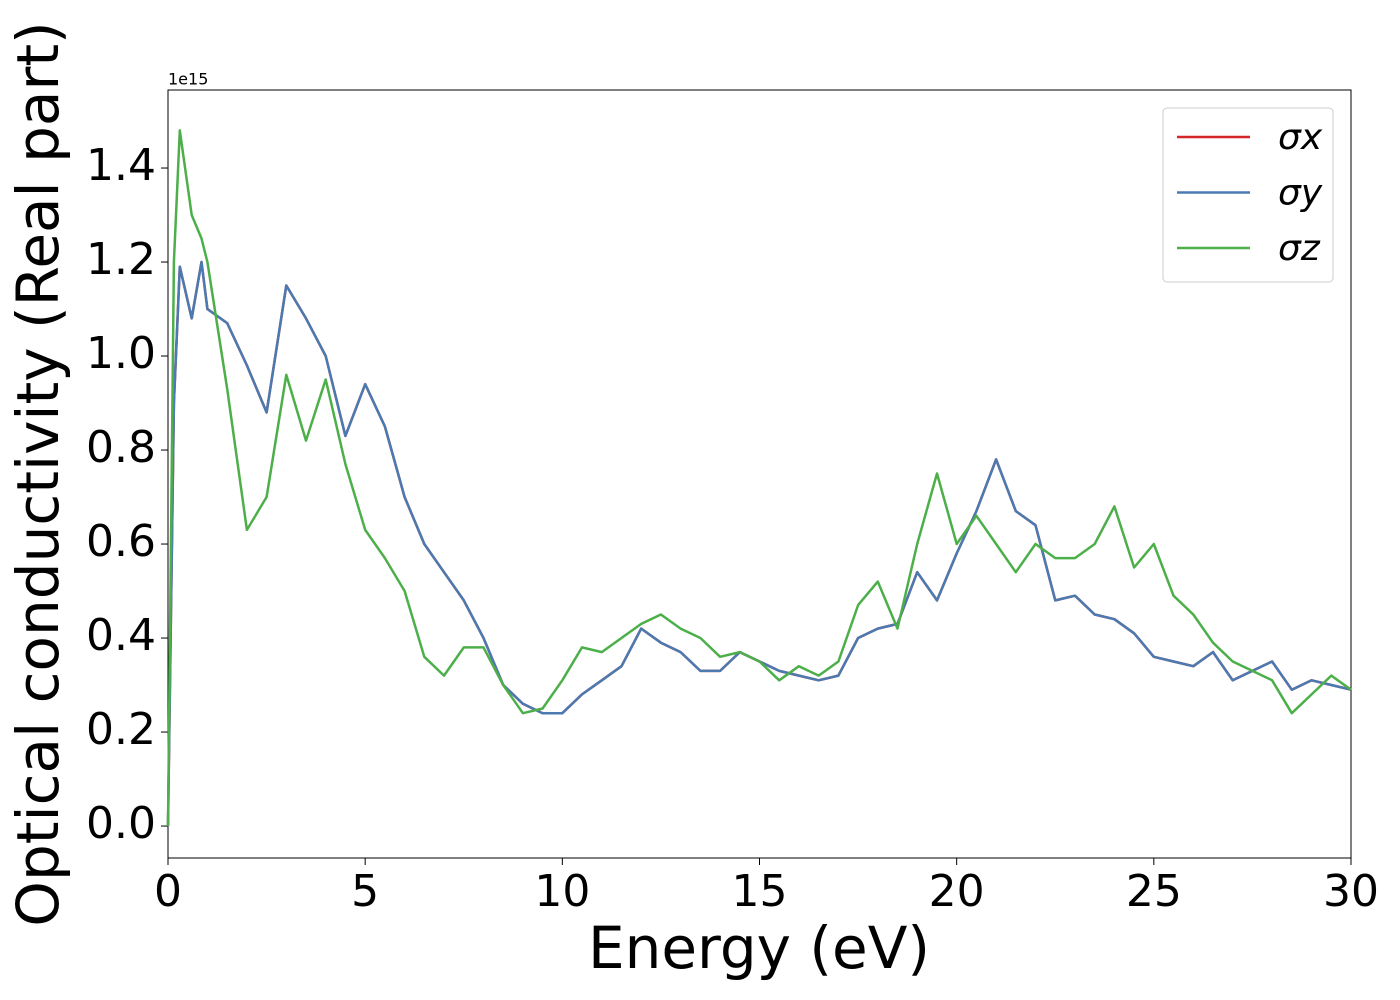  I want to click on x-tick-label: 5, so click(365, 891).